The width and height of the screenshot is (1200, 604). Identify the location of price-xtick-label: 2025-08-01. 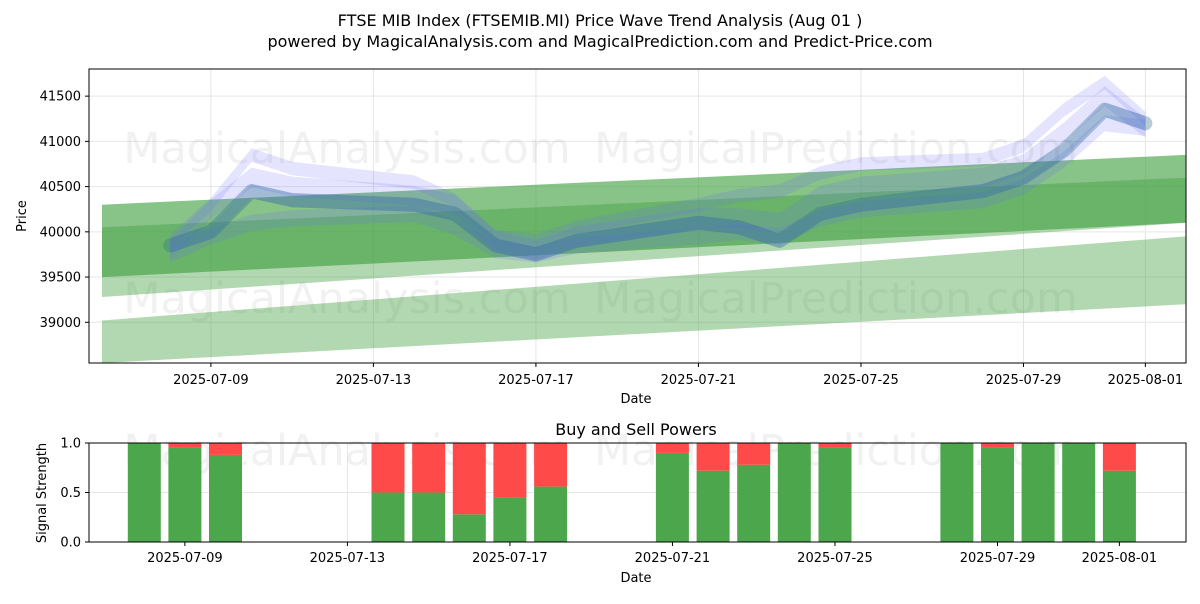
(1146, 380).